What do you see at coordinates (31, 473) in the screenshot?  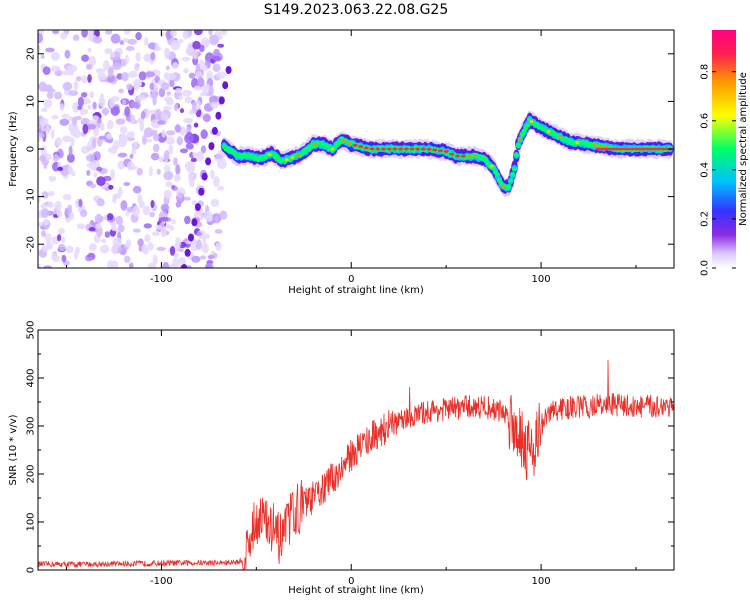 I see `y-tick-label: 200` at bounding box center [31, 473].